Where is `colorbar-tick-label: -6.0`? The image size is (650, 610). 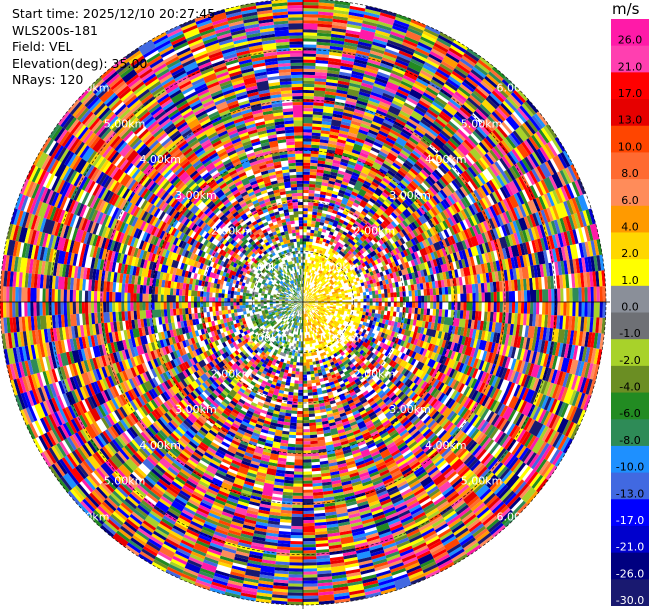 colorbar-tick-label: -6.0 is located at coordinates (629, 413).